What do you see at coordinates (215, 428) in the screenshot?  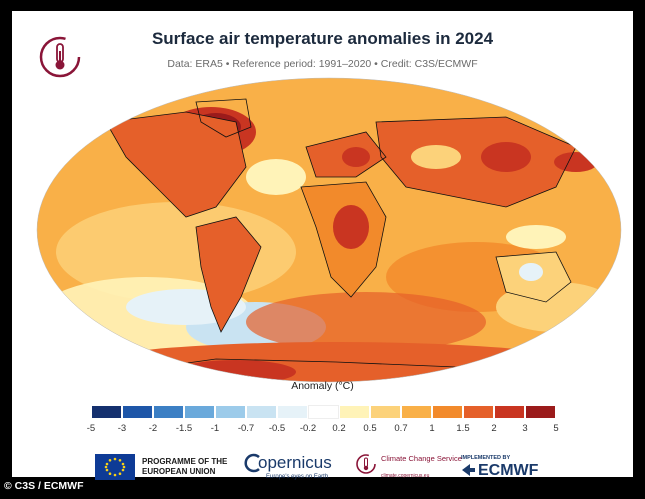 I see `legend-tick-label: -1` at bounding box center [215, 428].